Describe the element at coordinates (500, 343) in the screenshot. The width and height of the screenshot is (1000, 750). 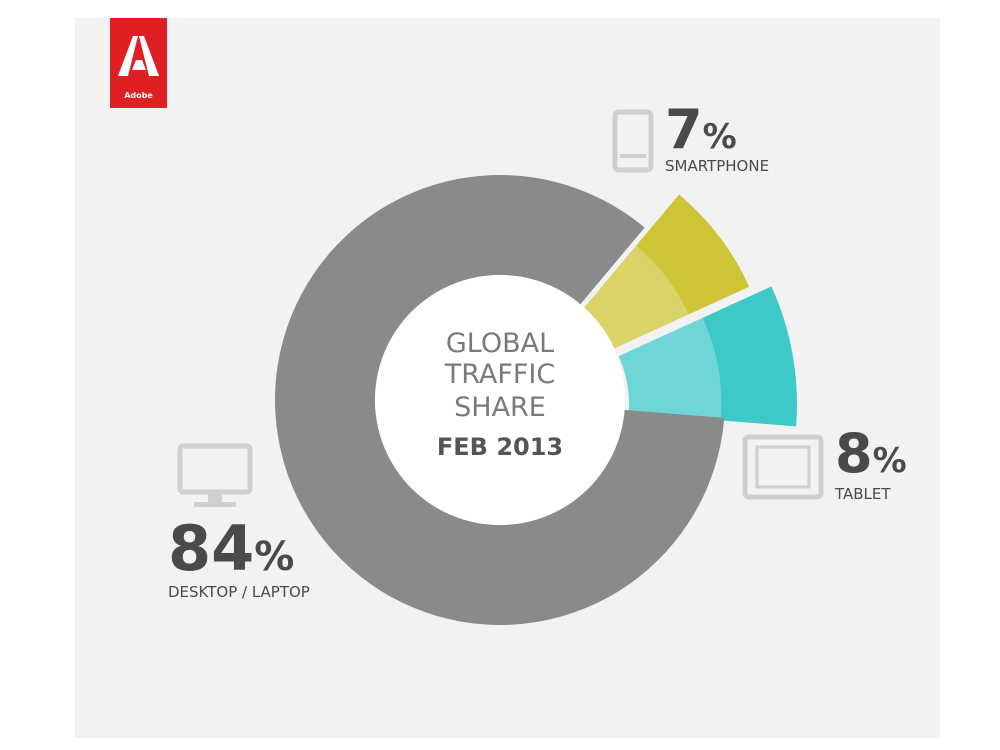
I see `center-label-line-1: GLOBAL` at that location.